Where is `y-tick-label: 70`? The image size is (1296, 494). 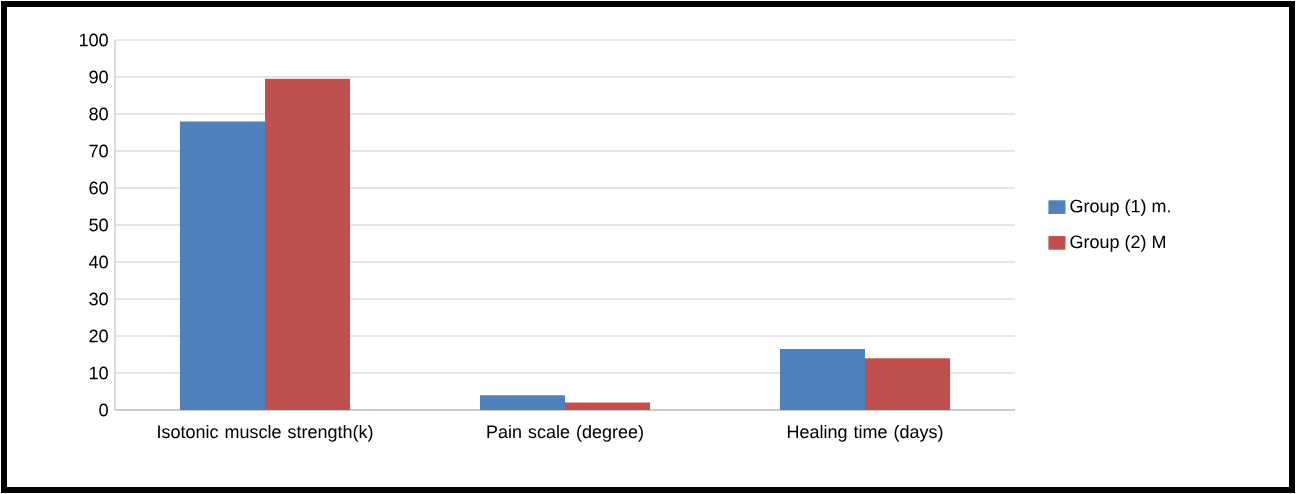 y-tick-label: 70 is located at coordinates (98, 151).